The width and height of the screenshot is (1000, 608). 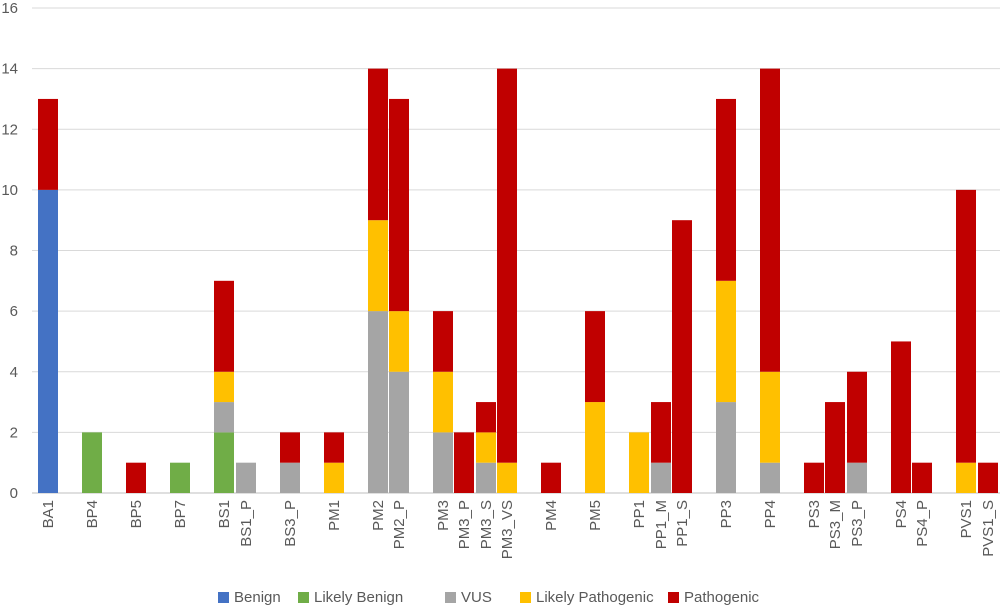 I want to click on x-tick-label: PM2_P, so click(x=399, y=524).